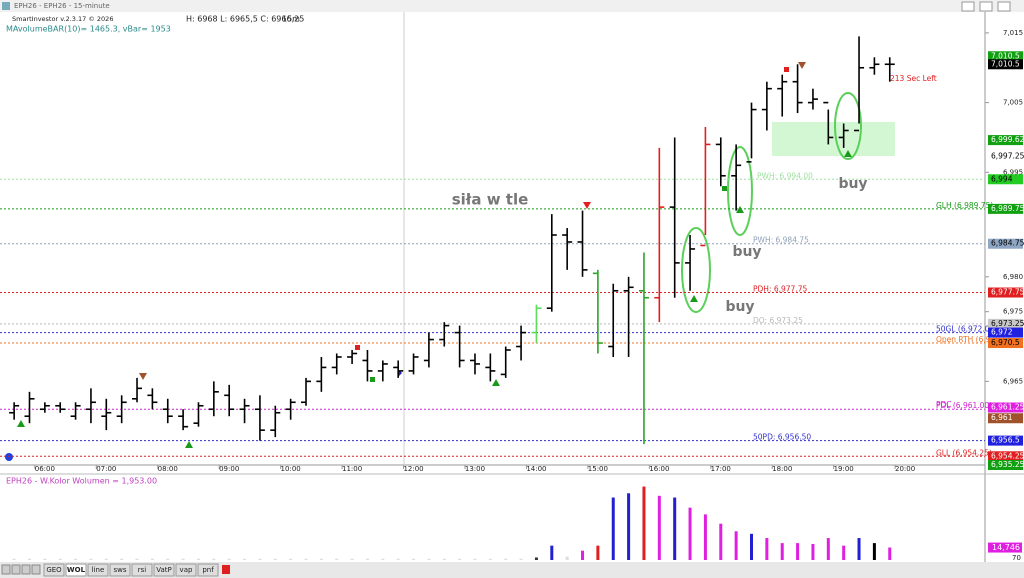 The height and width of the screenshot is (578, 1024). I want to click on tab-button, so click(226, 569).